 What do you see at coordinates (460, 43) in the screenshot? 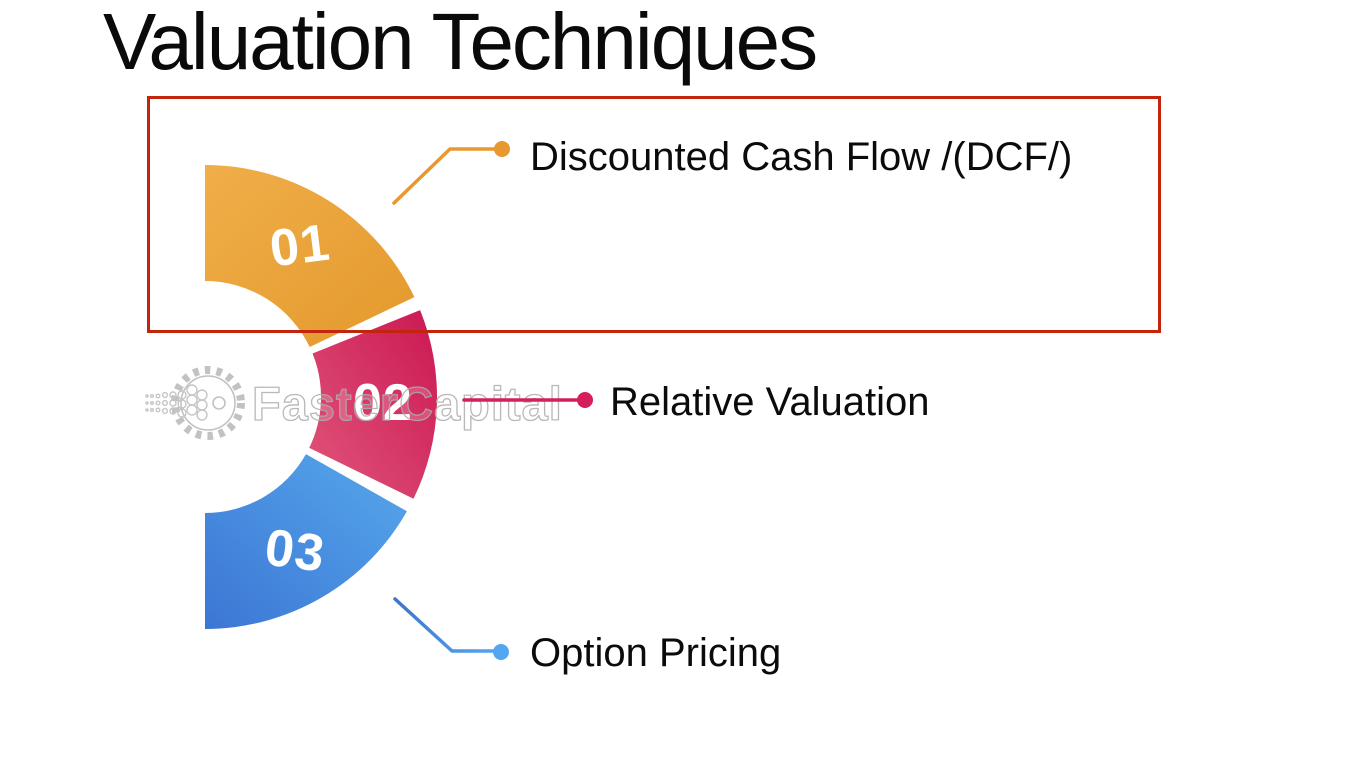
I see `page-title: Valuation Techniques` at bounding box center [460, 43].